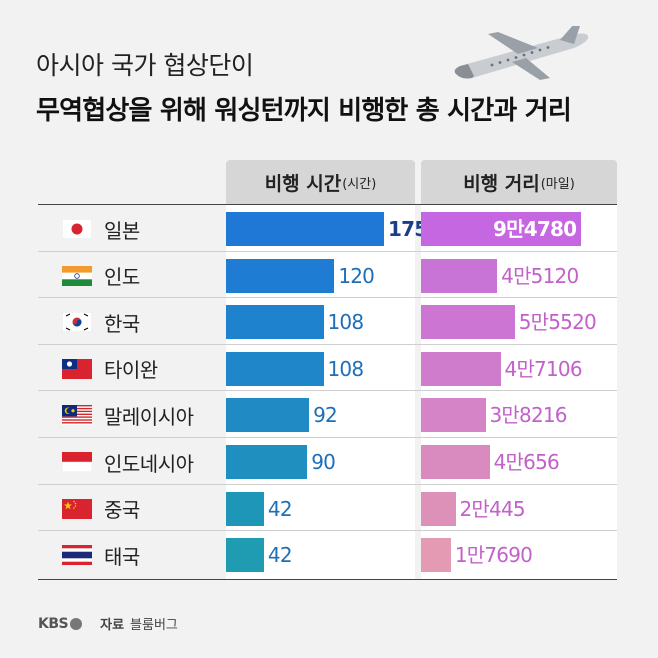  I want to click on source-name: 블룸버그, so click(154, 625).